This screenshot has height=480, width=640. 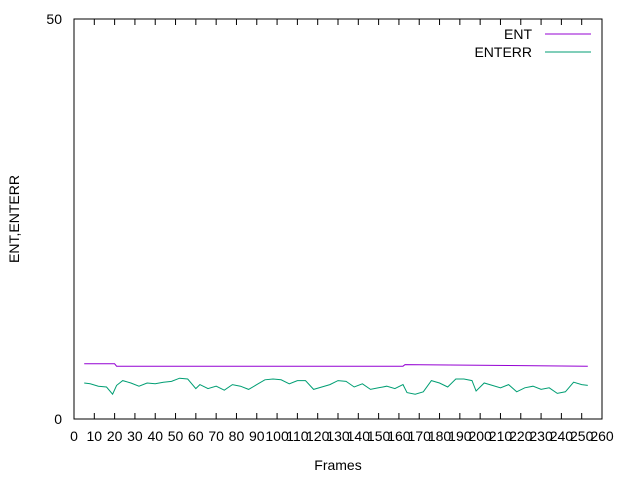 What do you see at coordinates (379, 436) in the screenshot?
I see `x-tick-label-15: 150` at bounding box center [379, 436].